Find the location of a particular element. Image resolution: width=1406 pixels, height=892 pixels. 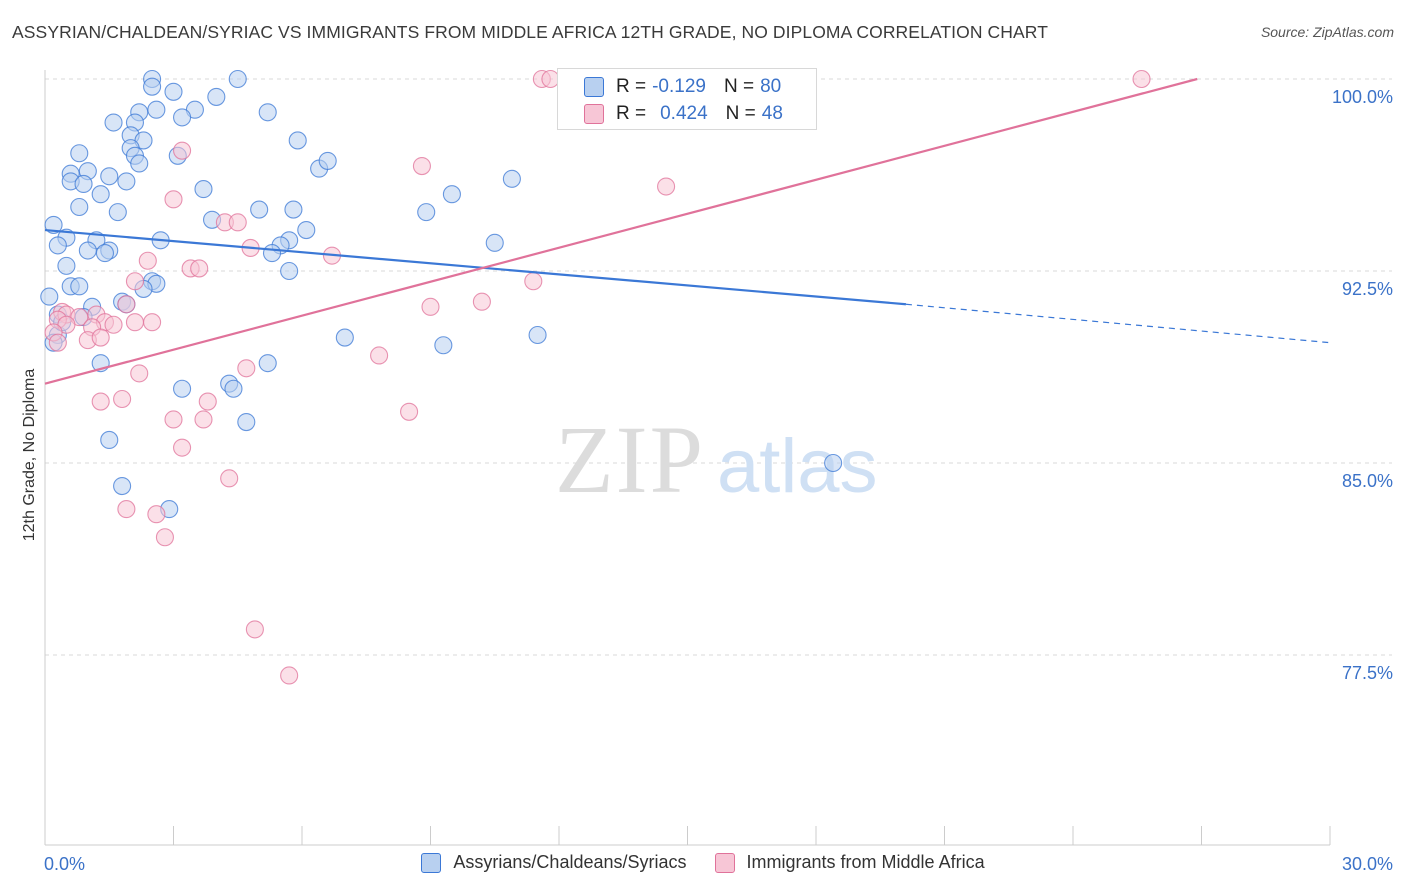

y-tick-label: 77.5% is located at coordinates (1367, 673).